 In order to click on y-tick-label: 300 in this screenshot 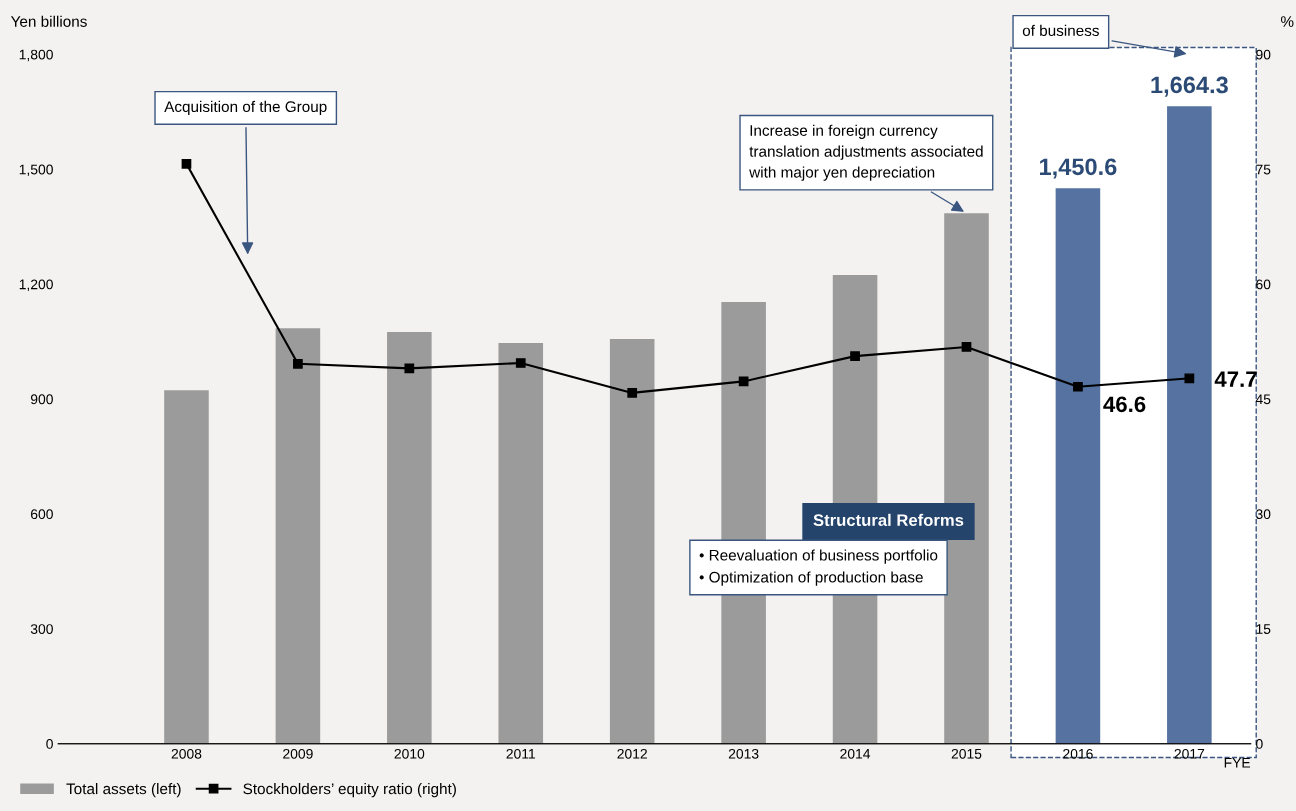, I will do `click(41, 629)`.